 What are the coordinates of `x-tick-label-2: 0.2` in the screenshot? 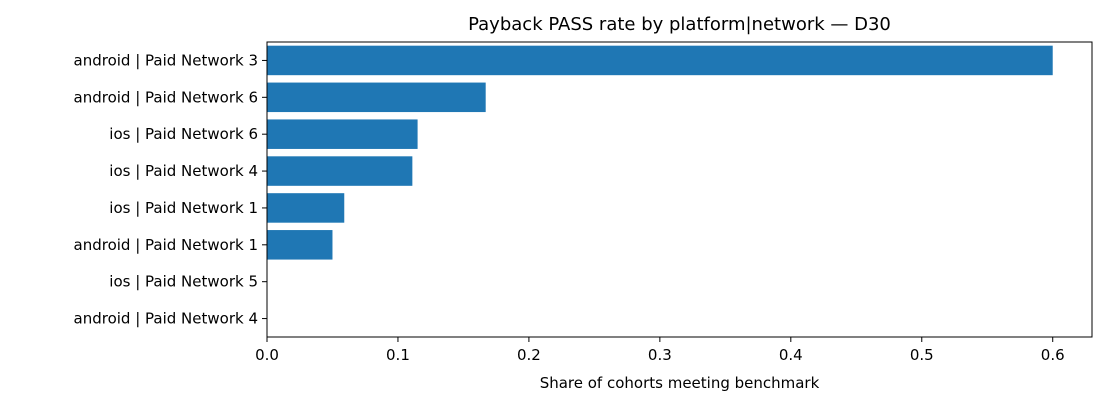 It's located at (529, 355).